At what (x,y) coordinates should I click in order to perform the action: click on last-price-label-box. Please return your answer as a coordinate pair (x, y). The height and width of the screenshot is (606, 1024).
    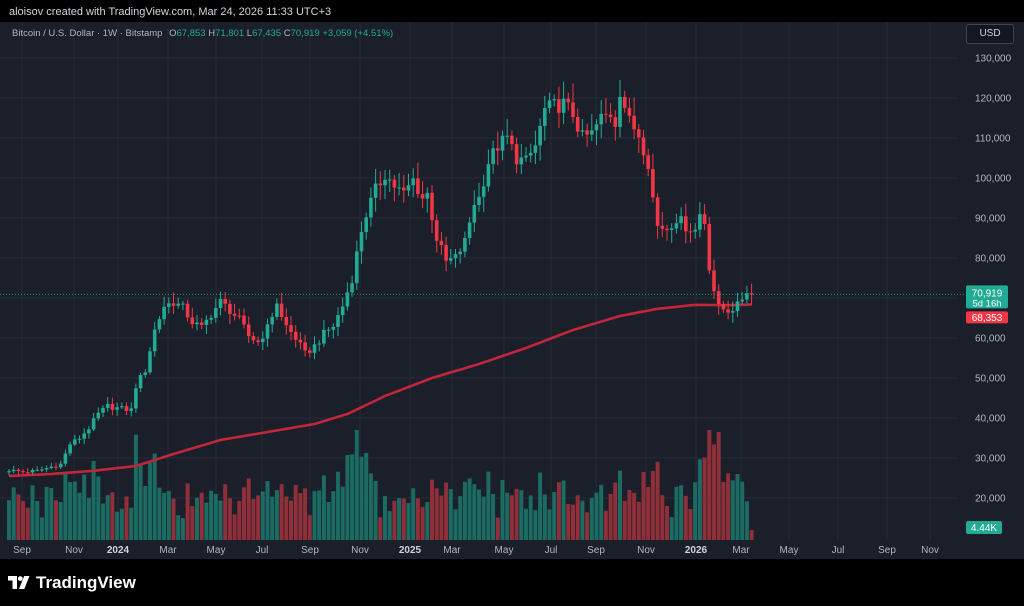
    Looking at the image, I should click on (987, 297).